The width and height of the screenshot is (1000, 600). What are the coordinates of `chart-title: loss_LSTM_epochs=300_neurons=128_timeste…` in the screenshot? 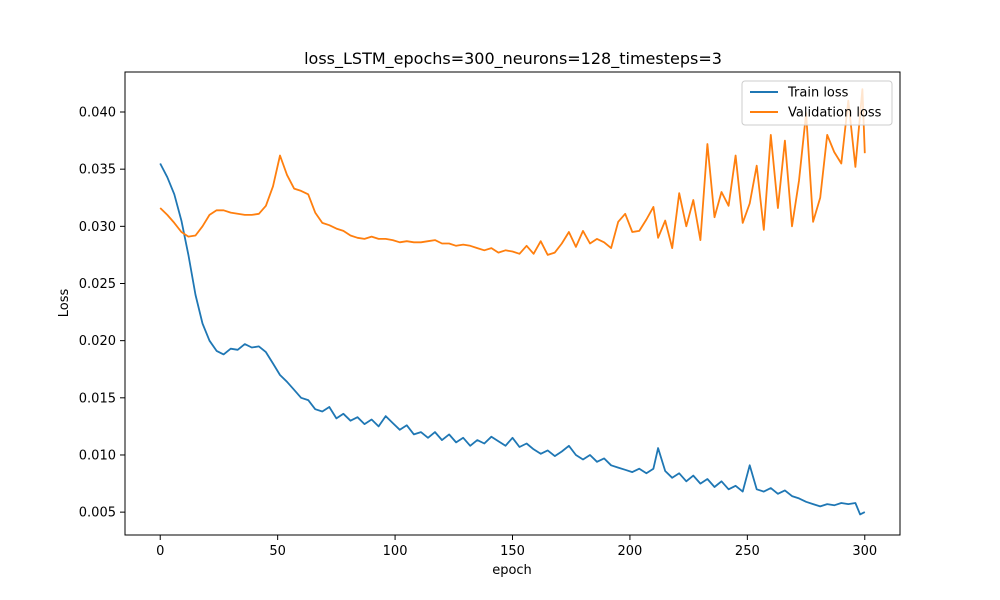 It's located at (513, 59).